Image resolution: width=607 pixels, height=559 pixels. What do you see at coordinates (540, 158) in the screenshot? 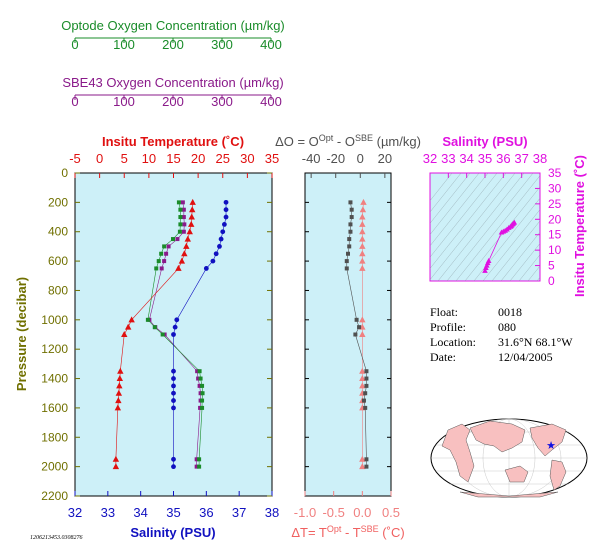
I see `ts-salinity-axis-tick-label: 38` at bounding box center [540, 158].